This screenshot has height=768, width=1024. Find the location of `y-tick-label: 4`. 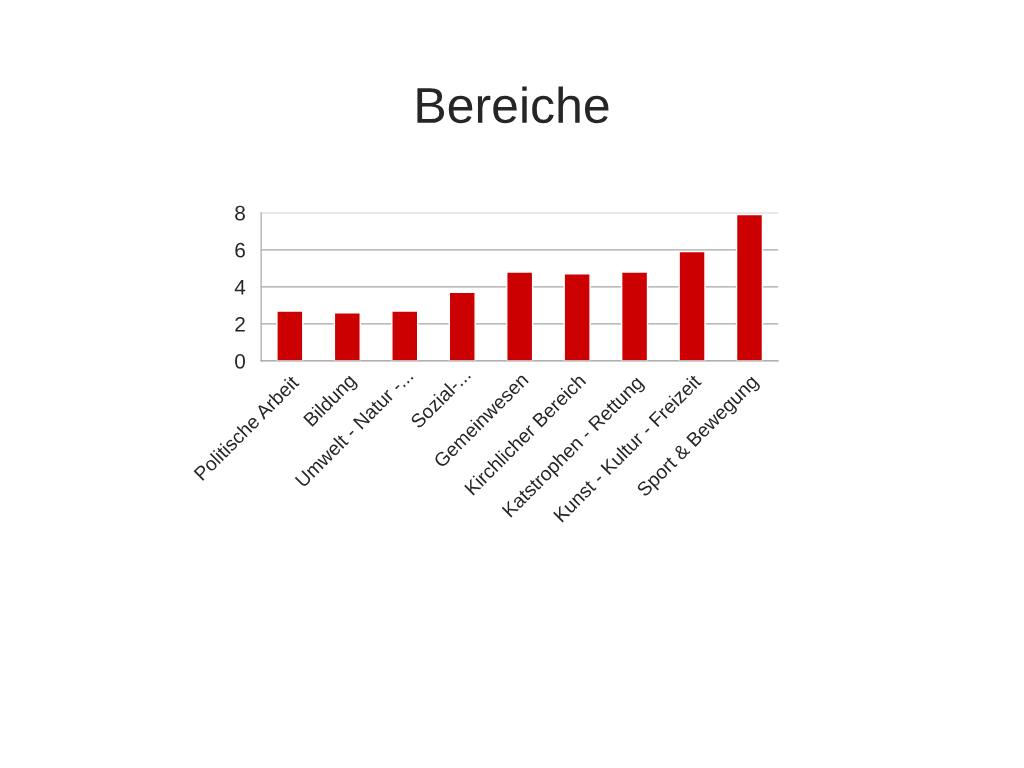

y-tick-label: 4 is located at coordinates (240, 287).